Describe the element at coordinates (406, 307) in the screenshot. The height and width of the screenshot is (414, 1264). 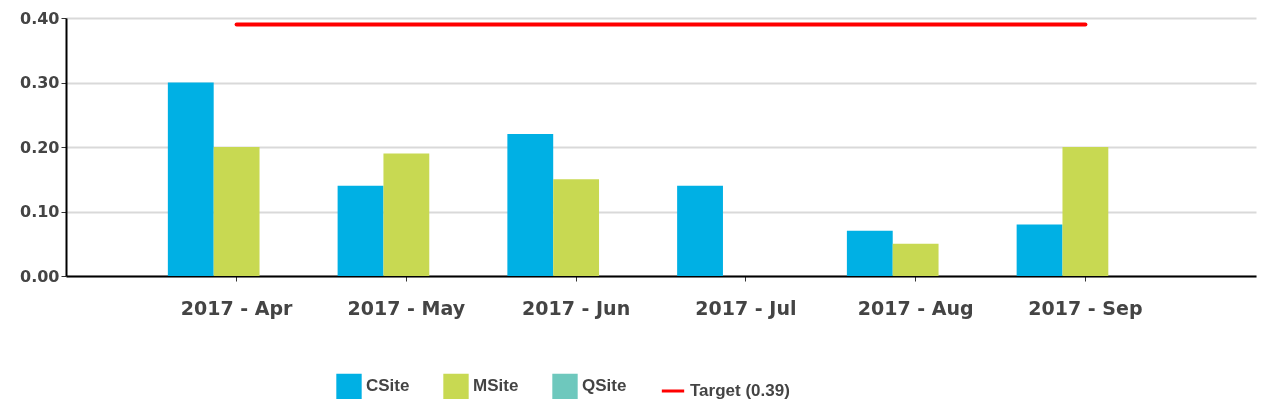
I see `x-tick-label: 2017 - May` at that location.